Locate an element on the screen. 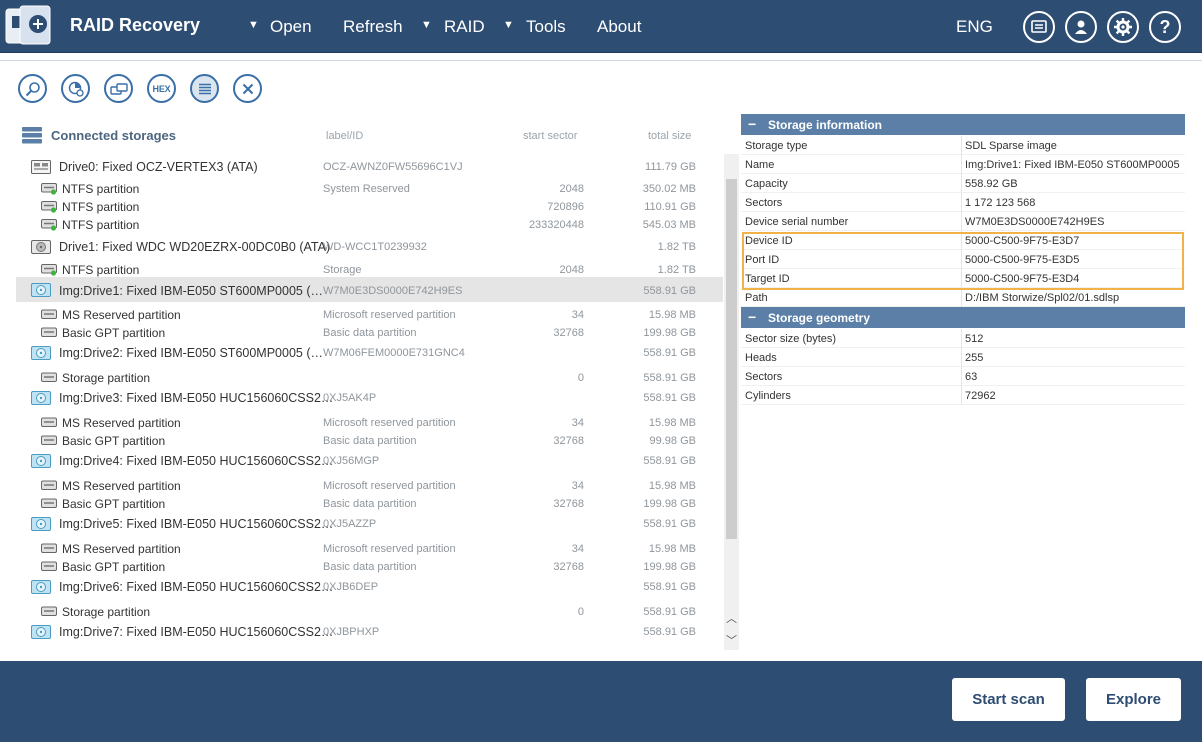 This screenshot has width=1202, height=742. info-row: Device serial number W7M0E3DS0000E742H9ES is located at coordinates (963, 221).